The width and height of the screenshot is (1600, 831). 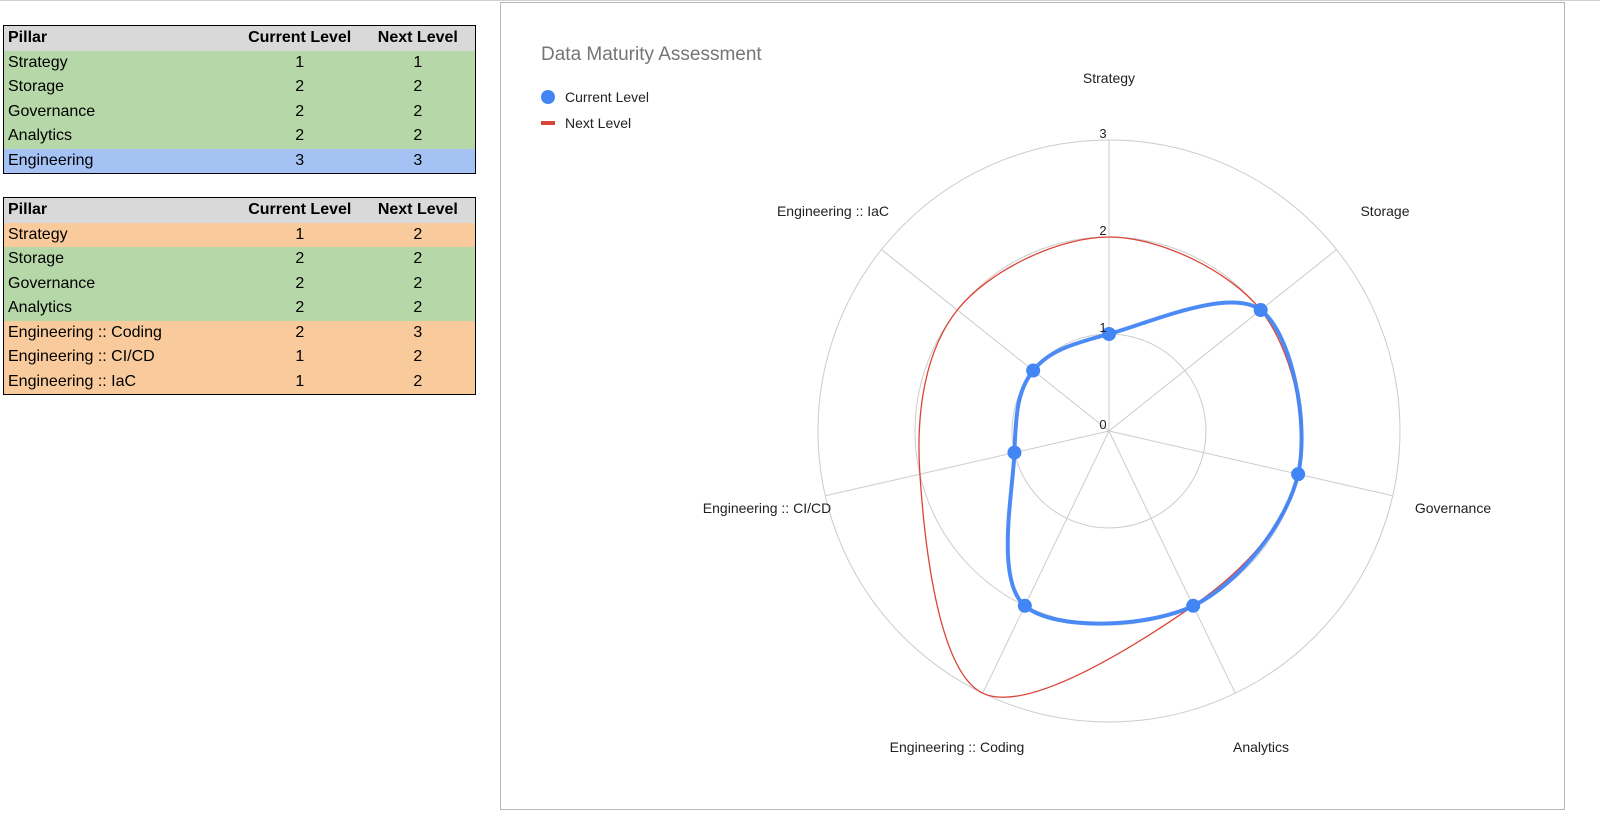 I want to click on cell-pillar: Engineering :: CI/CD, so click(x=81, y=356).